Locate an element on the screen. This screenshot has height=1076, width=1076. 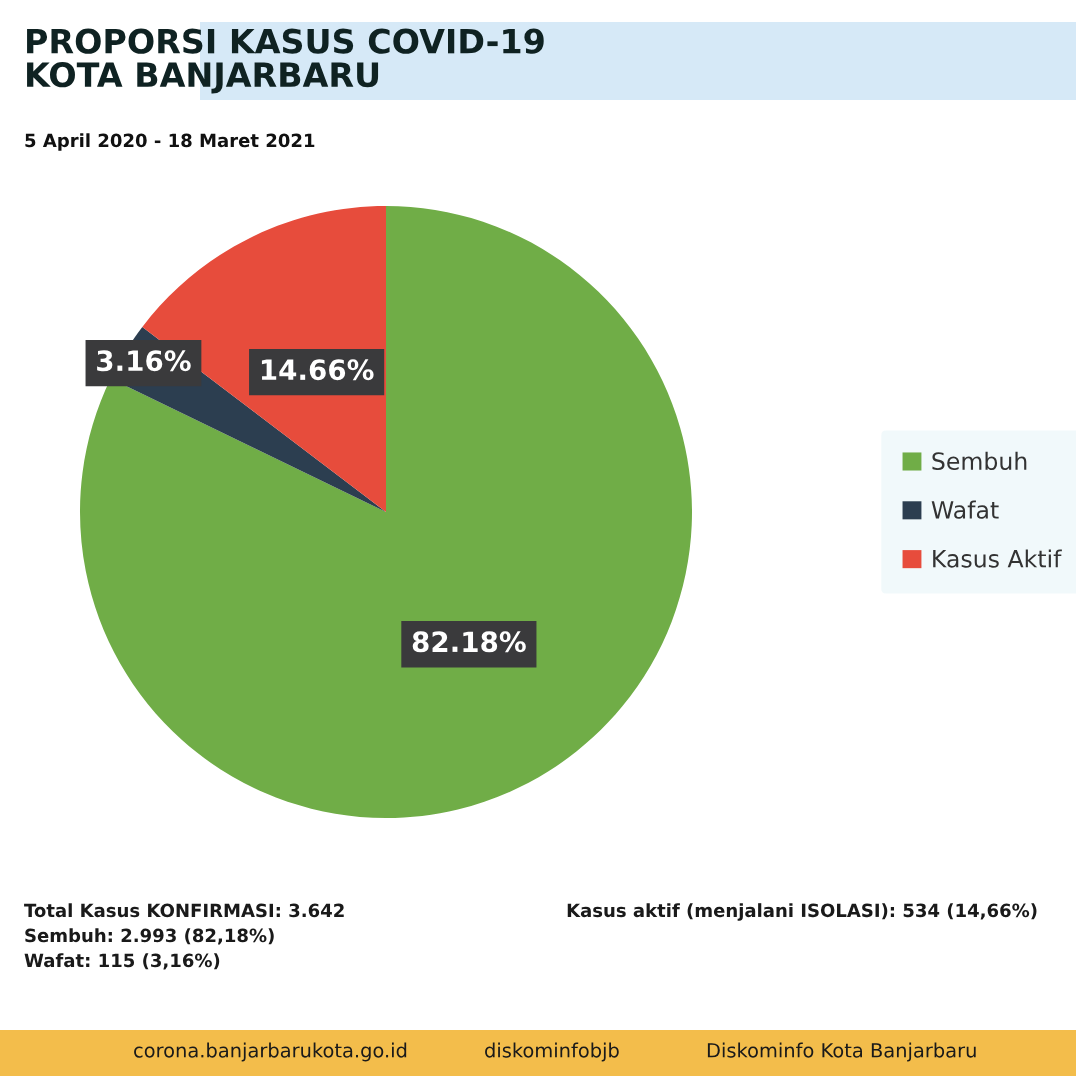
data-label: 82.18% is located at coordinates (469, 642).